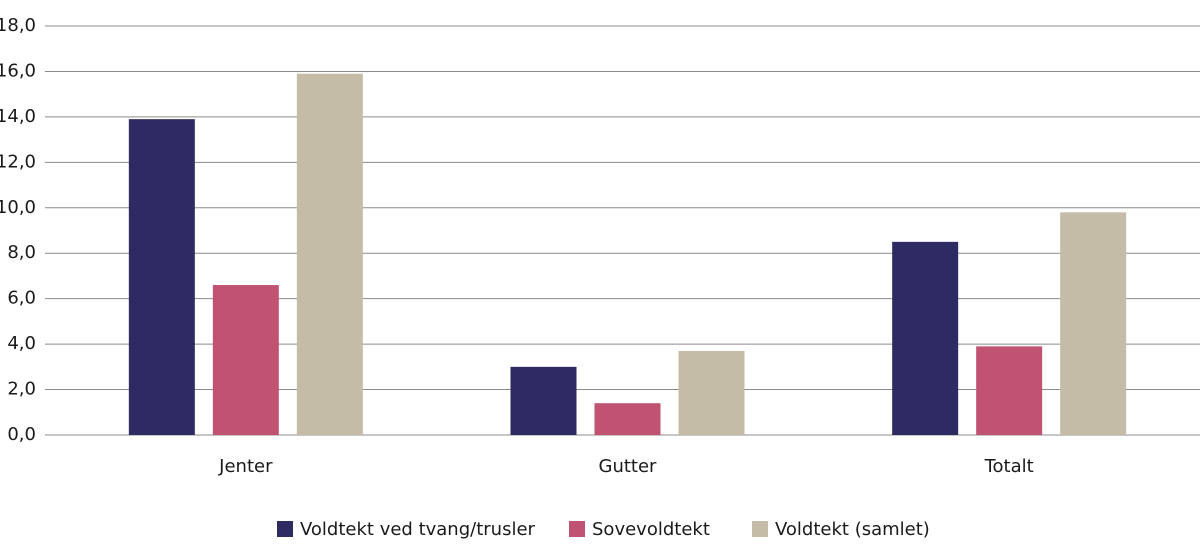 The height and width of the screenshot is (558, 1200). What do you see at coordinates (21, 252) in the screenshot?
I see `y-tick-label: 8,0` at bounding box center [21, 252].